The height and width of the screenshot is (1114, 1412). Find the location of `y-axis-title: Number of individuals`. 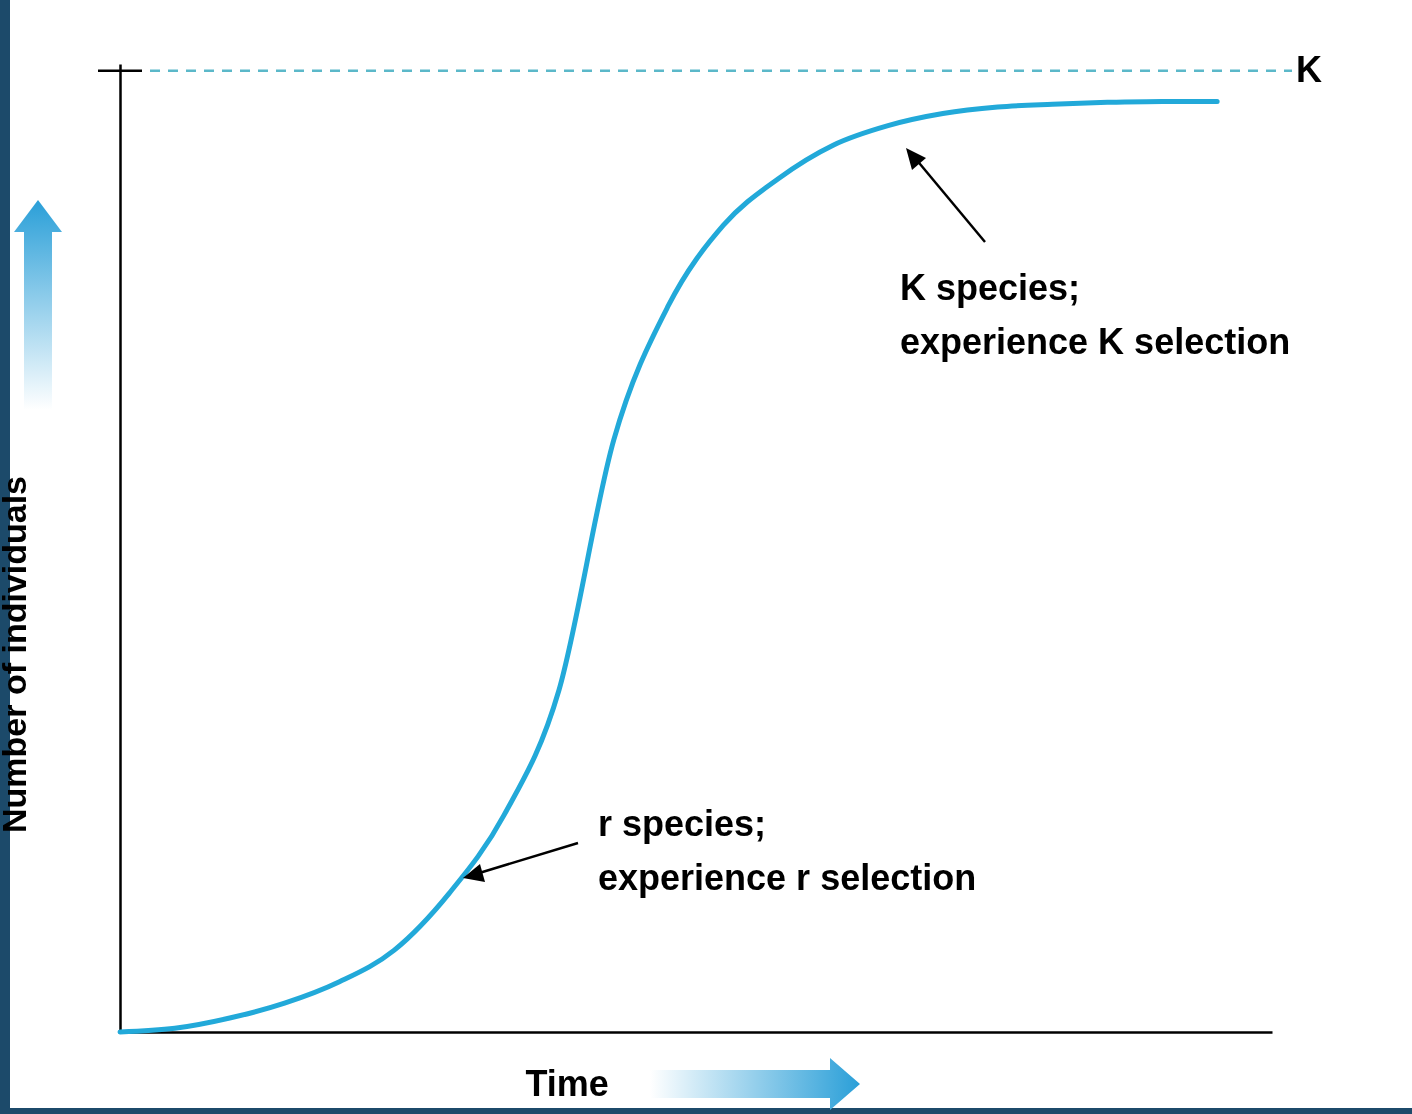

y-axis-title: Number of individuals is located at coordinates (16, 654).